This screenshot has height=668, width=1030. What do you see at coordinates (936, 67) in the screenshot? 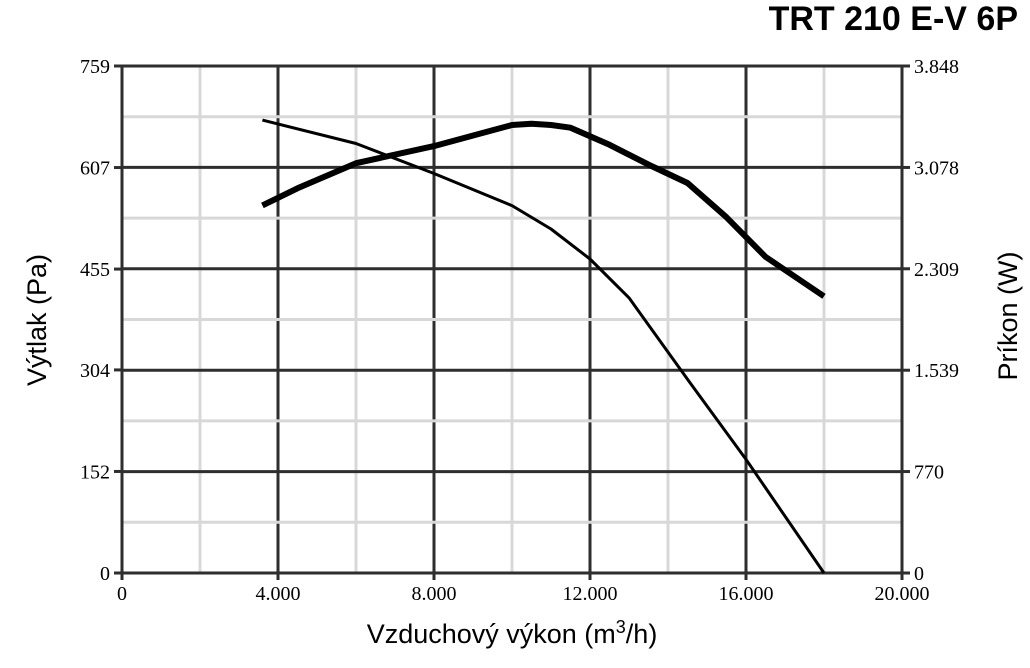
I see `y2-tick-label: 3.848` at bounding box center [936, 67].